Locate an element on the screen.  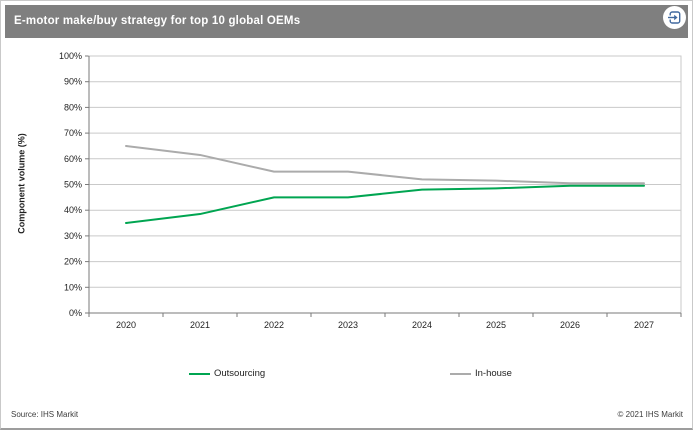
y-tick-label: 100% is located at coordinates (70, 56).